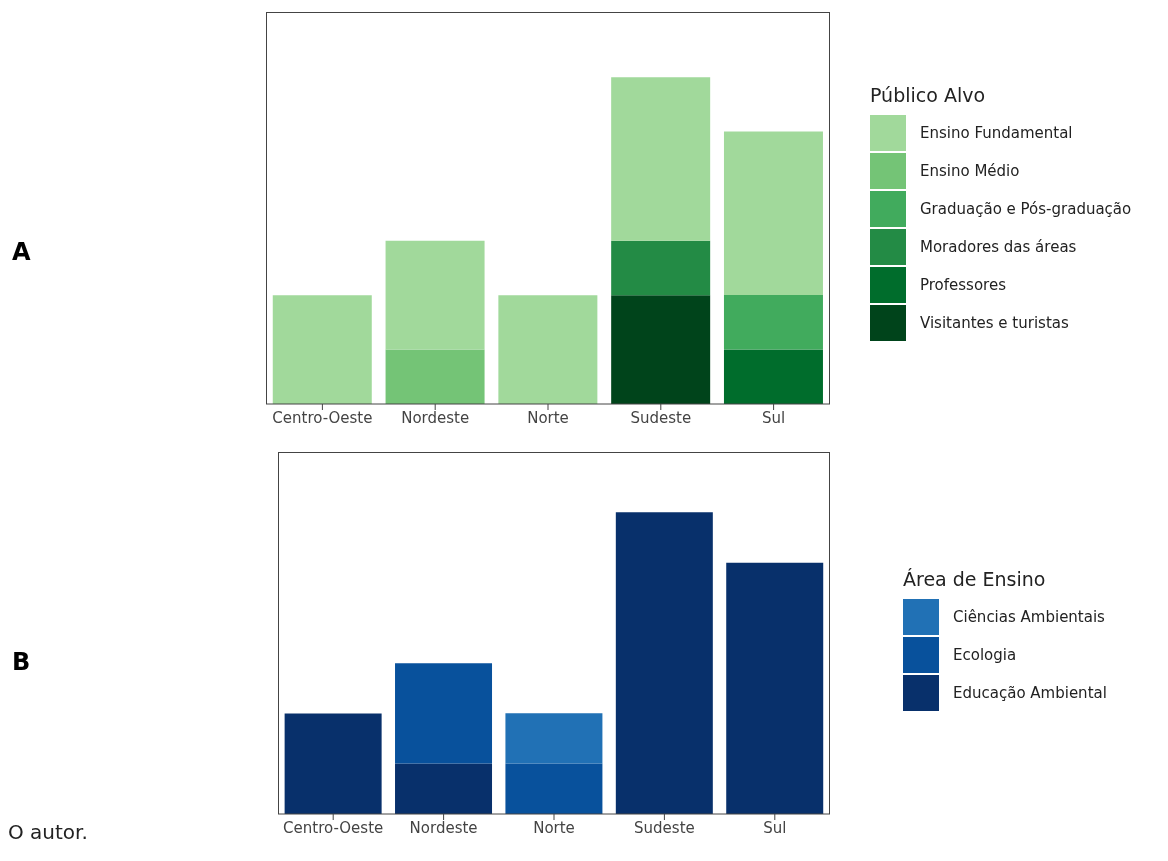 The width and height of the screenshot is (1168, 861). Describe the element at coordinates (998, 247) in the screenshot. I see `legend-label: Moradores das áreas` at that location.